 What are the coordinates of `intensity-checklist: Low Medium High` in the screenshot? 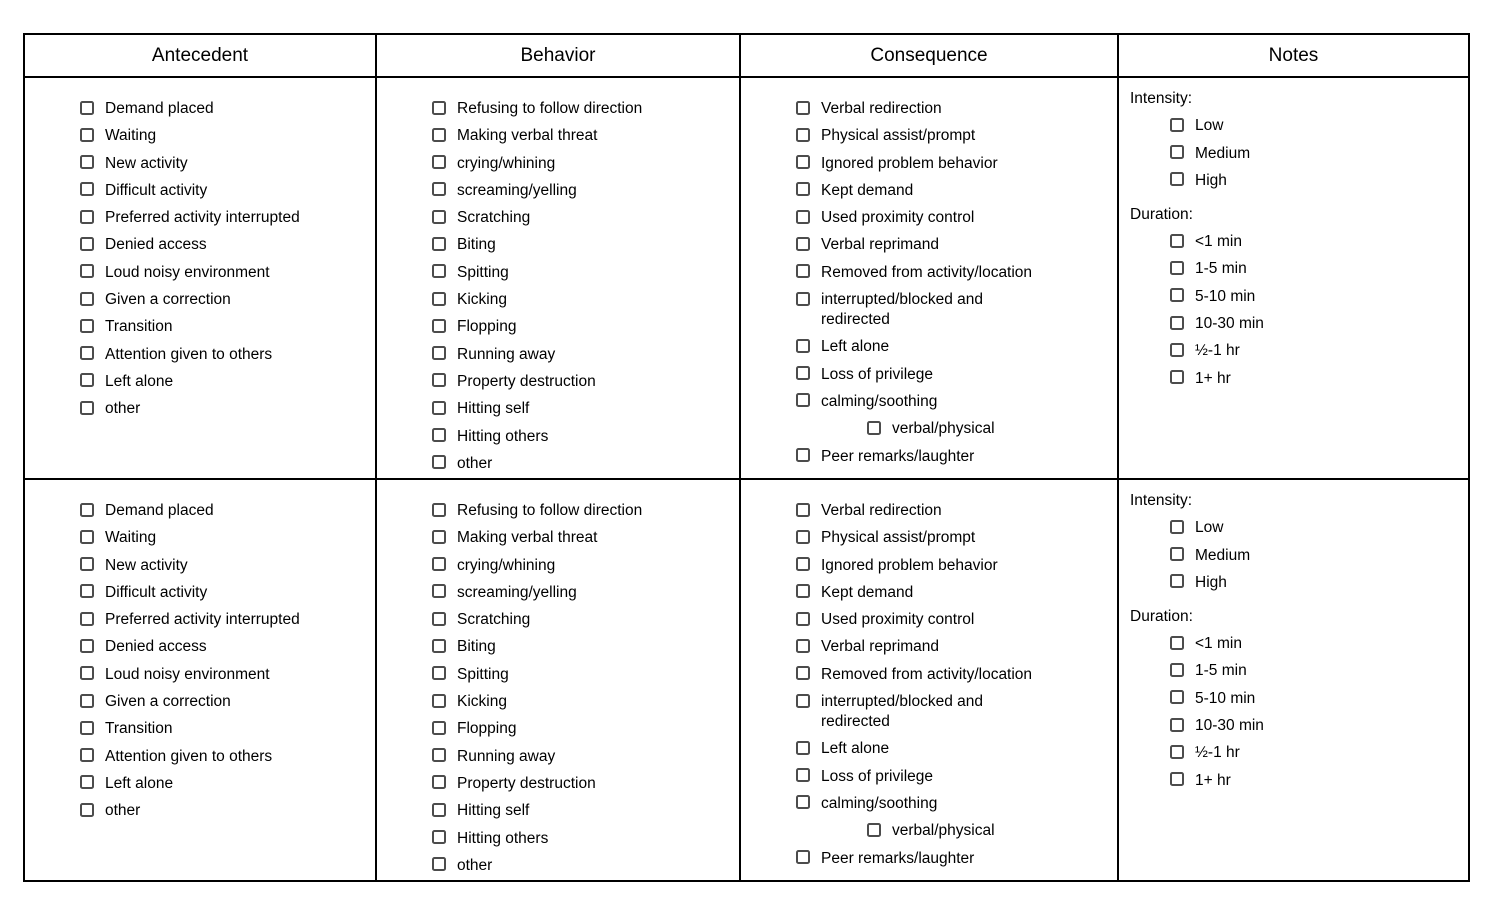 It's located at (1296, 555).